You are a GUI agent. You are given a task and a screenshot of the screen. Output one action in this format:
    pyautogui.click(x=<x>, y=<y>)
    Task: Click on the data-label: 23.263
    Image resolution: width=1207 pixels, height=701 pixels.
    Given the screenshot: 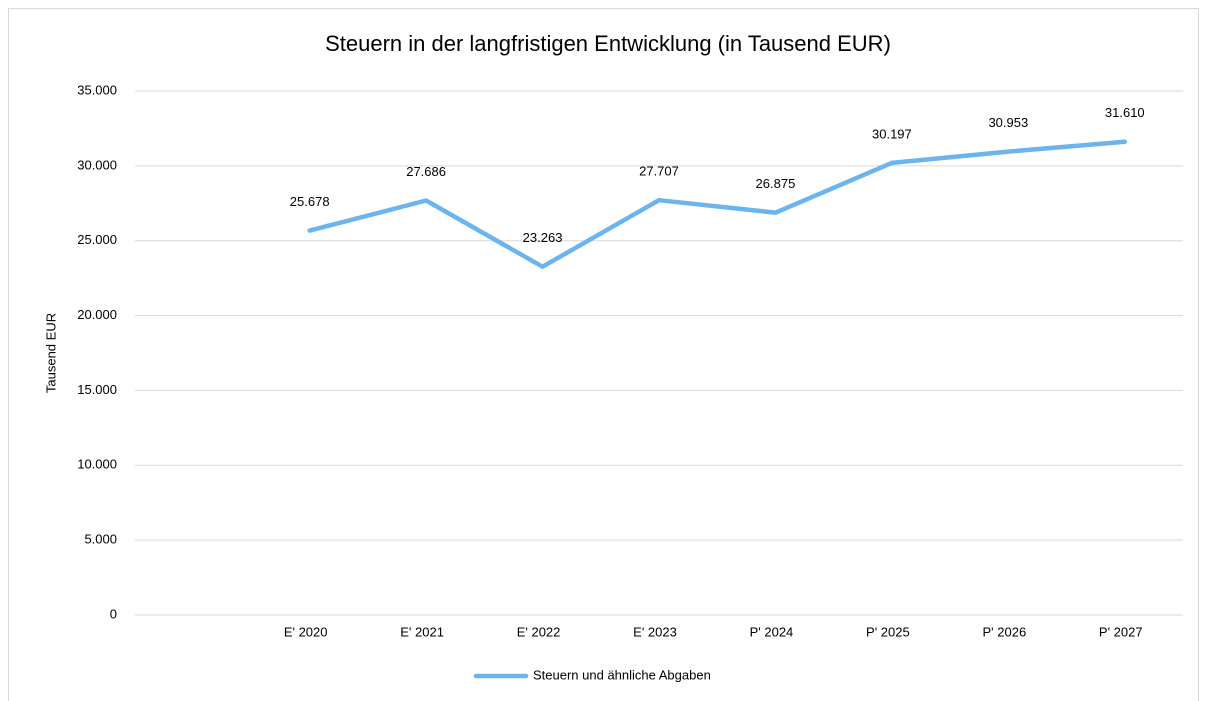 What is the action you would take?
    pyautogui.click(x=543, y=237)
    